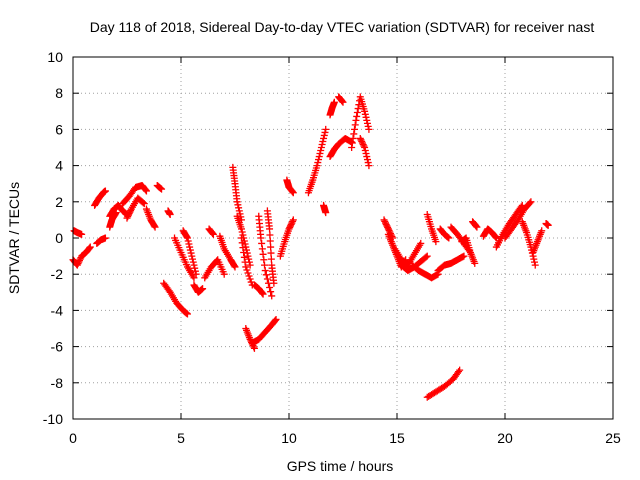 The image size is (640, 480). Describe the element at coordinates (59, 238) in the screenshot. I see `y-tick-label: 0` at that location.